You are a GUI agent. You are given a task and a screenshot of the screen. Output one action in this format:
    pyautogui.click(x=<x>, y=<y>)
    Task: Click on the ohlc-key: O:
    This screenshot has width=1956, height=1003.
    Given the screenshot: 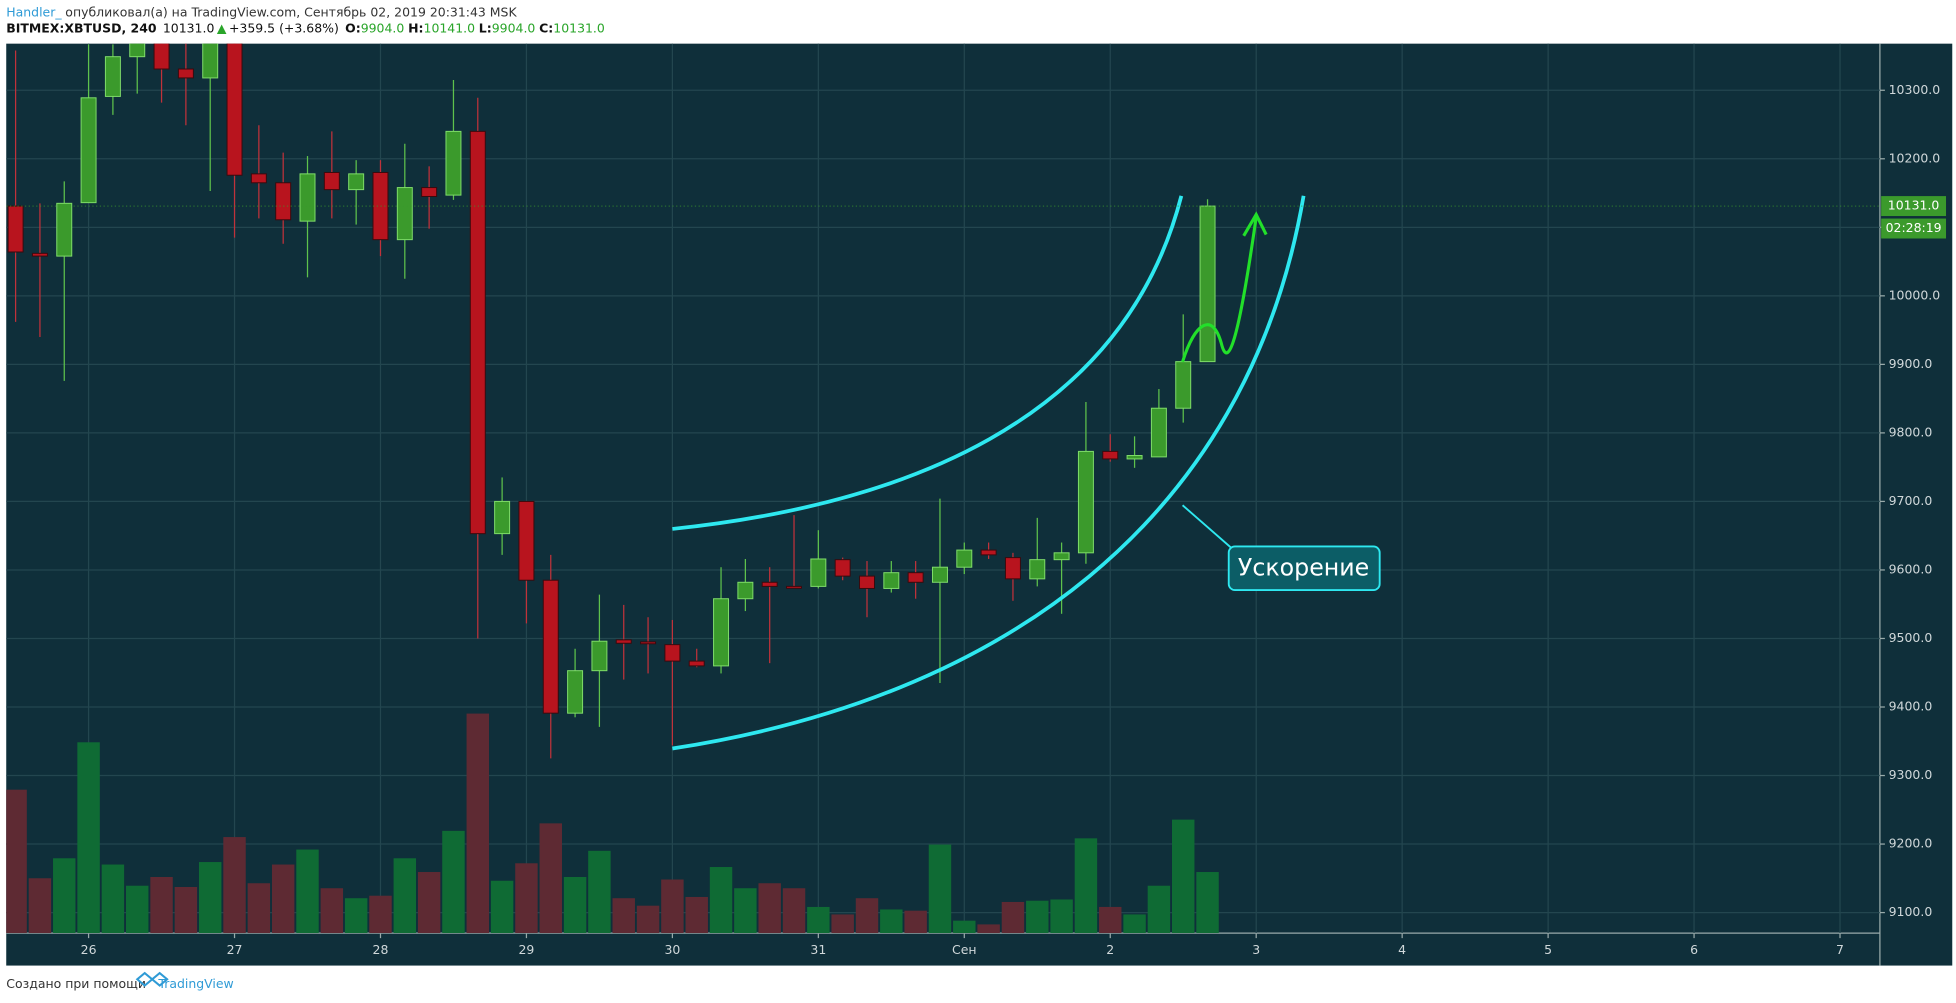 What is the action you would take?
    pyautogui.click(x=353, y=27)
    